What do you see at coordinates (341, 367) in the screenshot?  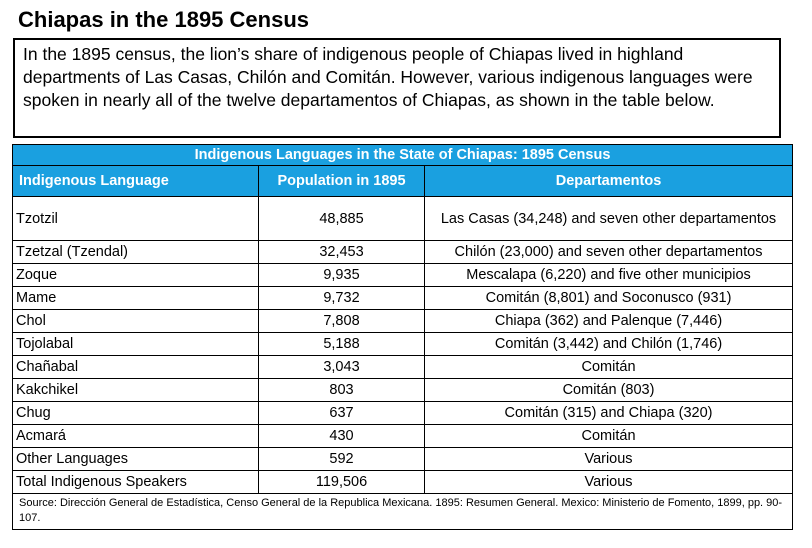 I see `population-cell: 3,043` at bounding box center [341, 367].